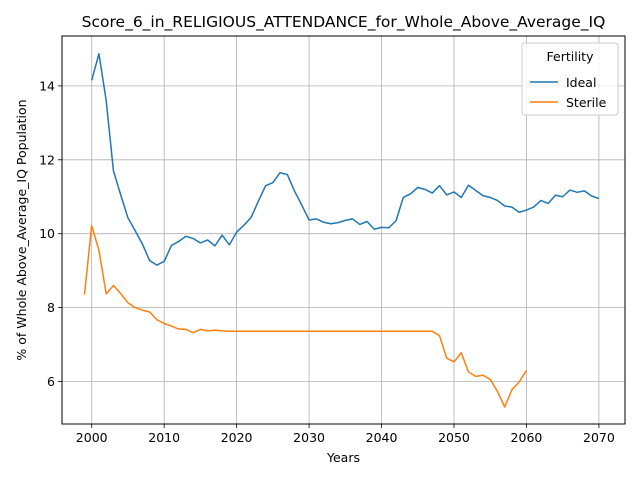  I want to click on x-tick-label: 2060, so click(527, 437).